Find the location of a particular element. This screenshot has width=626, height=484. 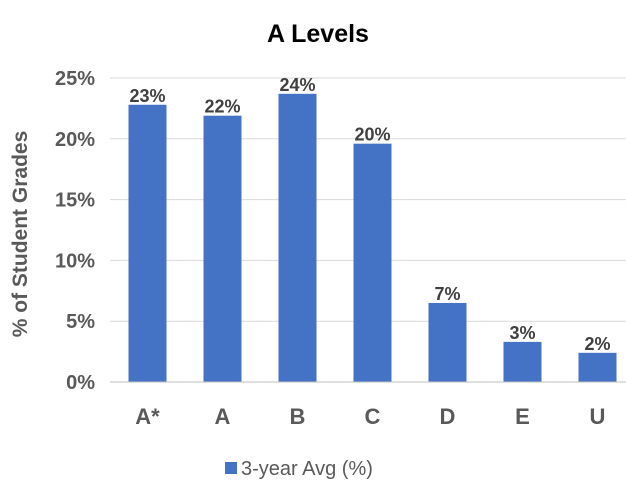

x-tick-label: D is located at coordinates (448, 416).